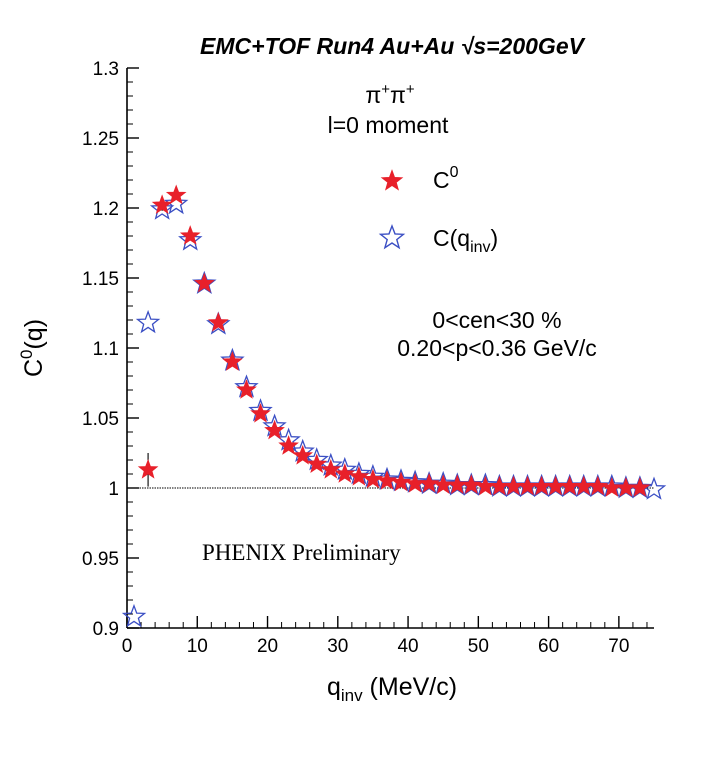  I want to click on annotation-moment: l=0 moment, so click(388, 125).